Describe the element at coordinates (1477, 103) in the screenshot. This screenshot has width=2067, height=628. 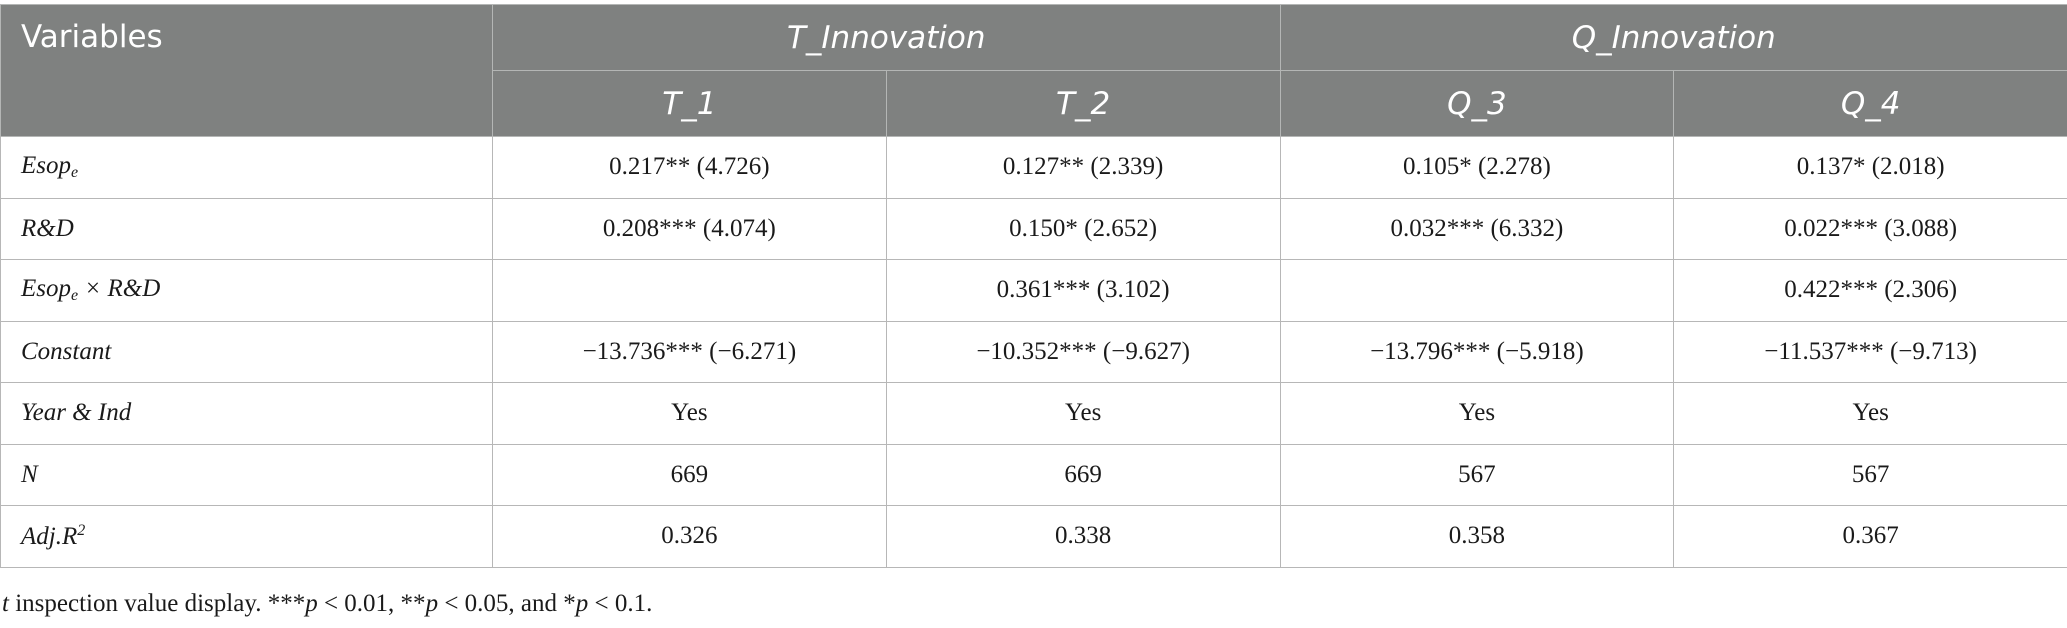
I see `header-col-q3: Q_3` at that location.